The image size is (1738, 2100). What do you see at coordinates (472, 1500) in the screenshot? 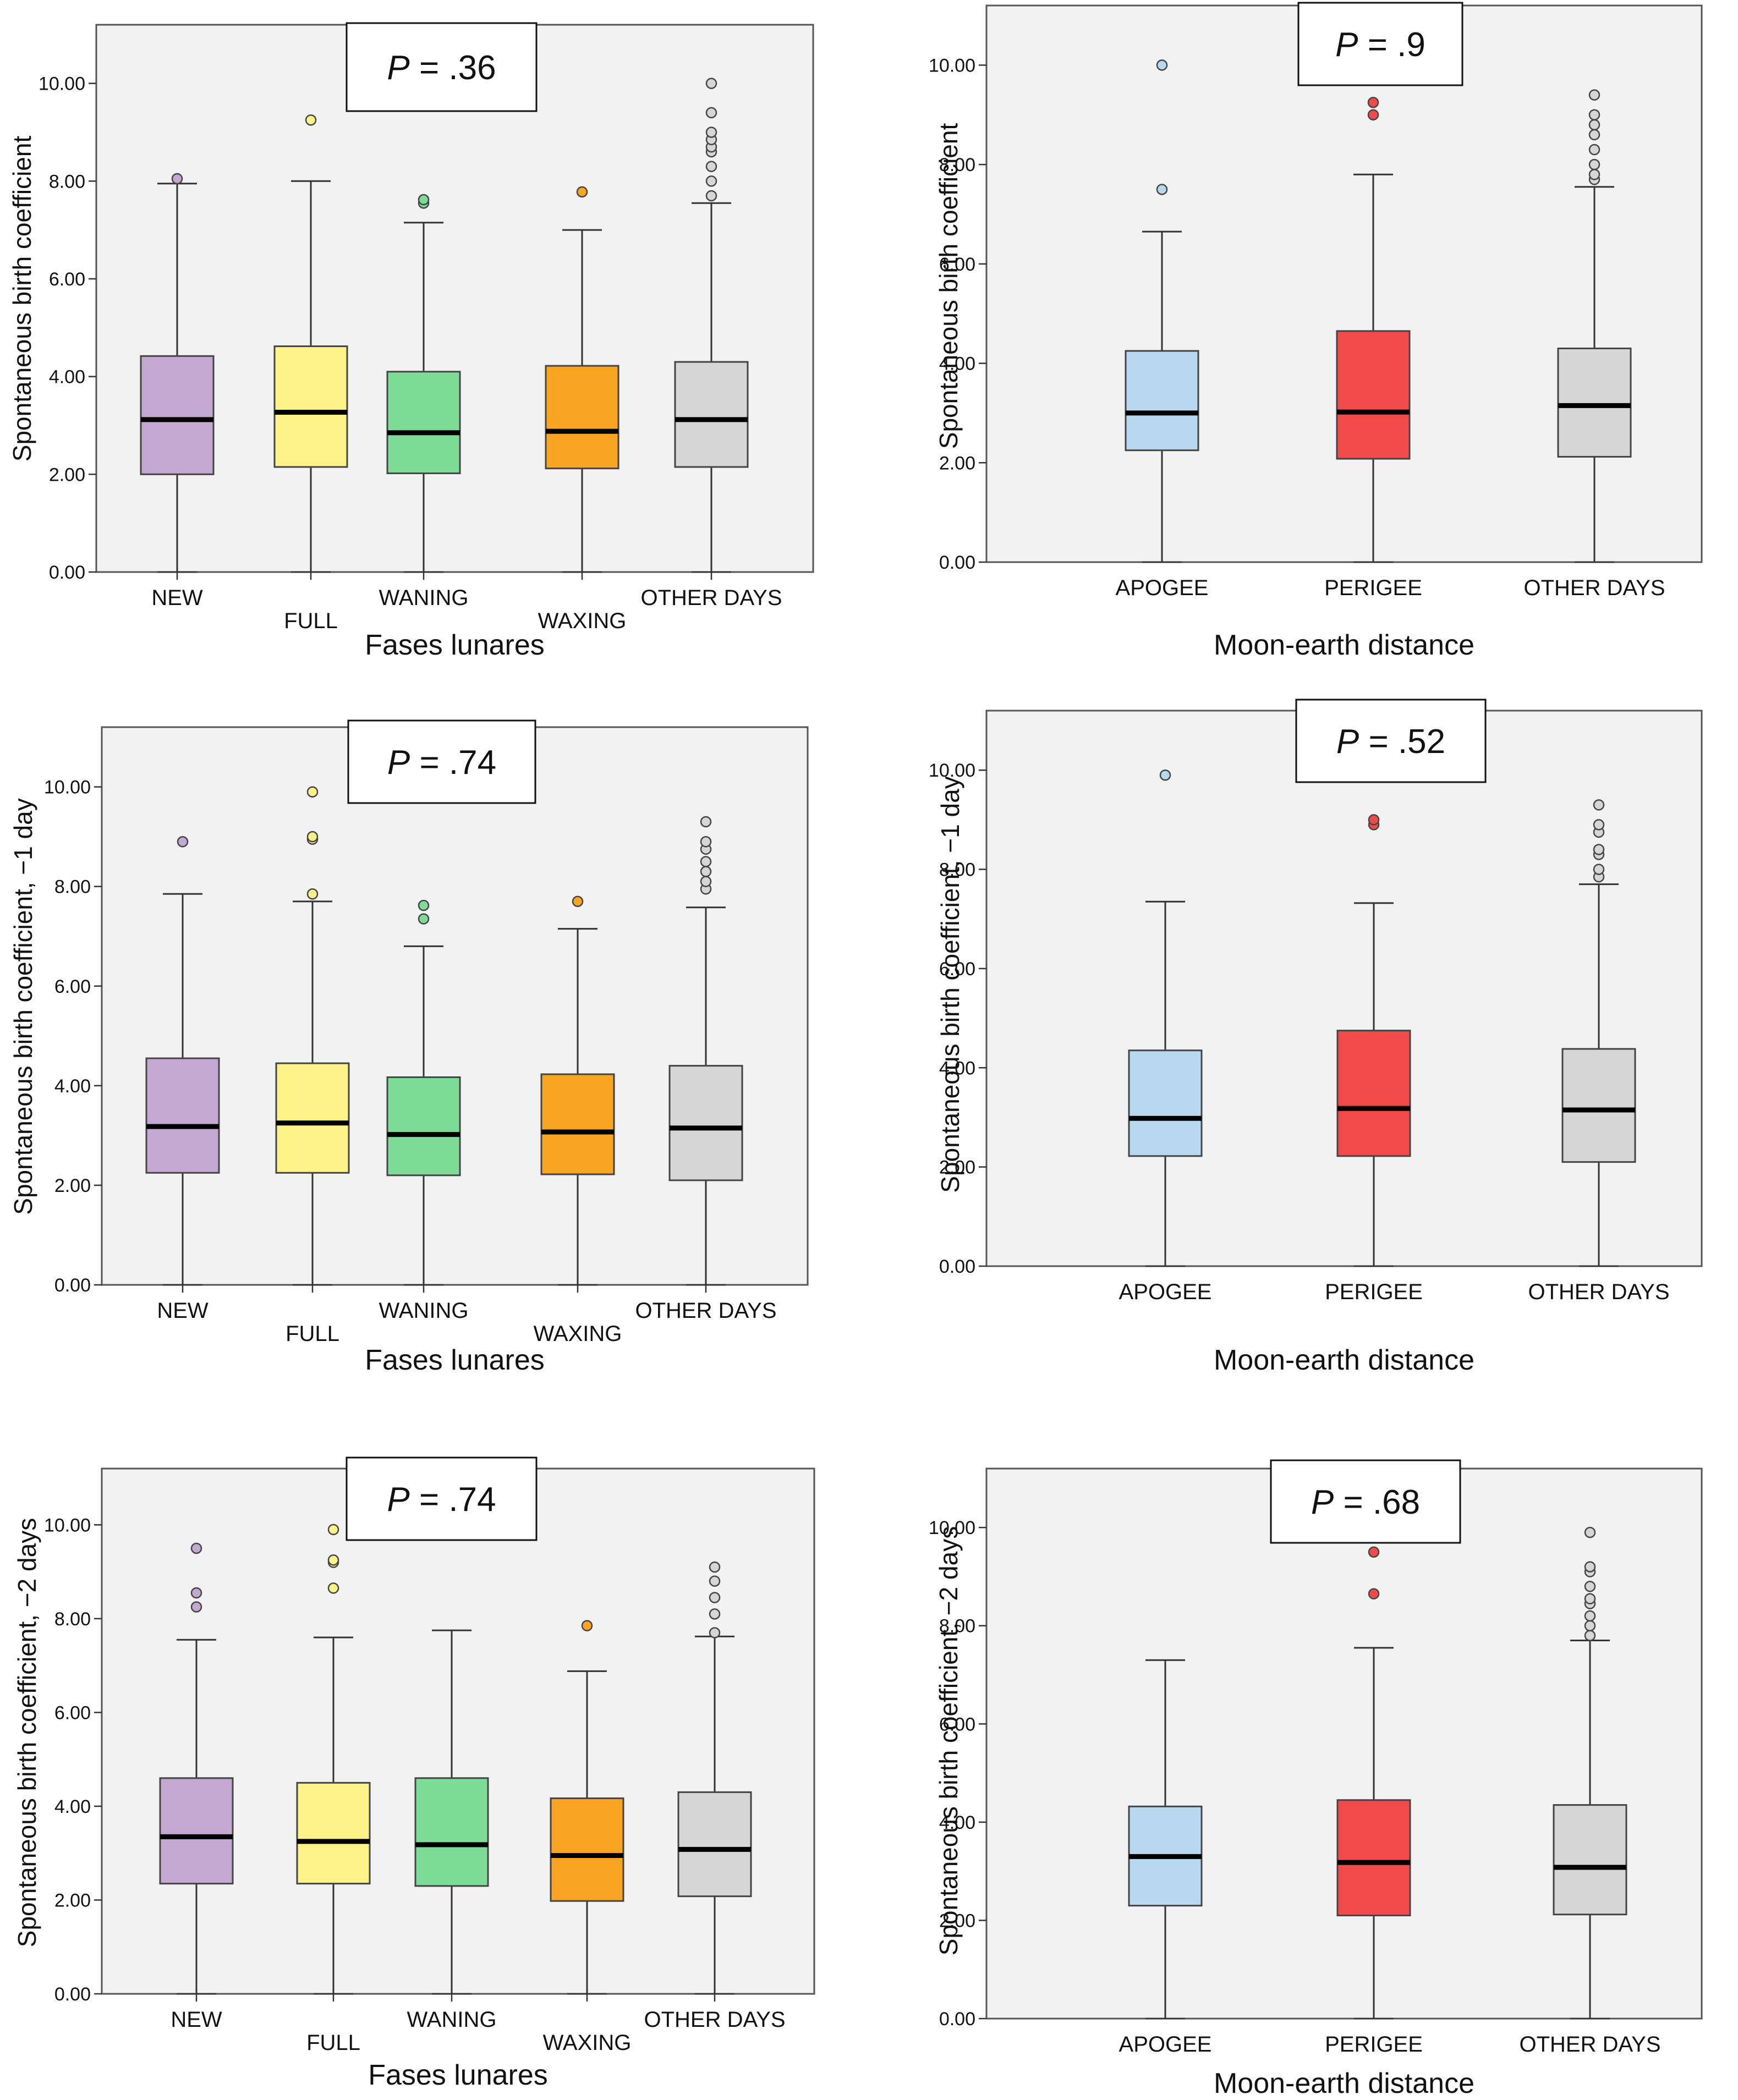
I see `p-value-number: .74` at bounding box center [472, 1500].